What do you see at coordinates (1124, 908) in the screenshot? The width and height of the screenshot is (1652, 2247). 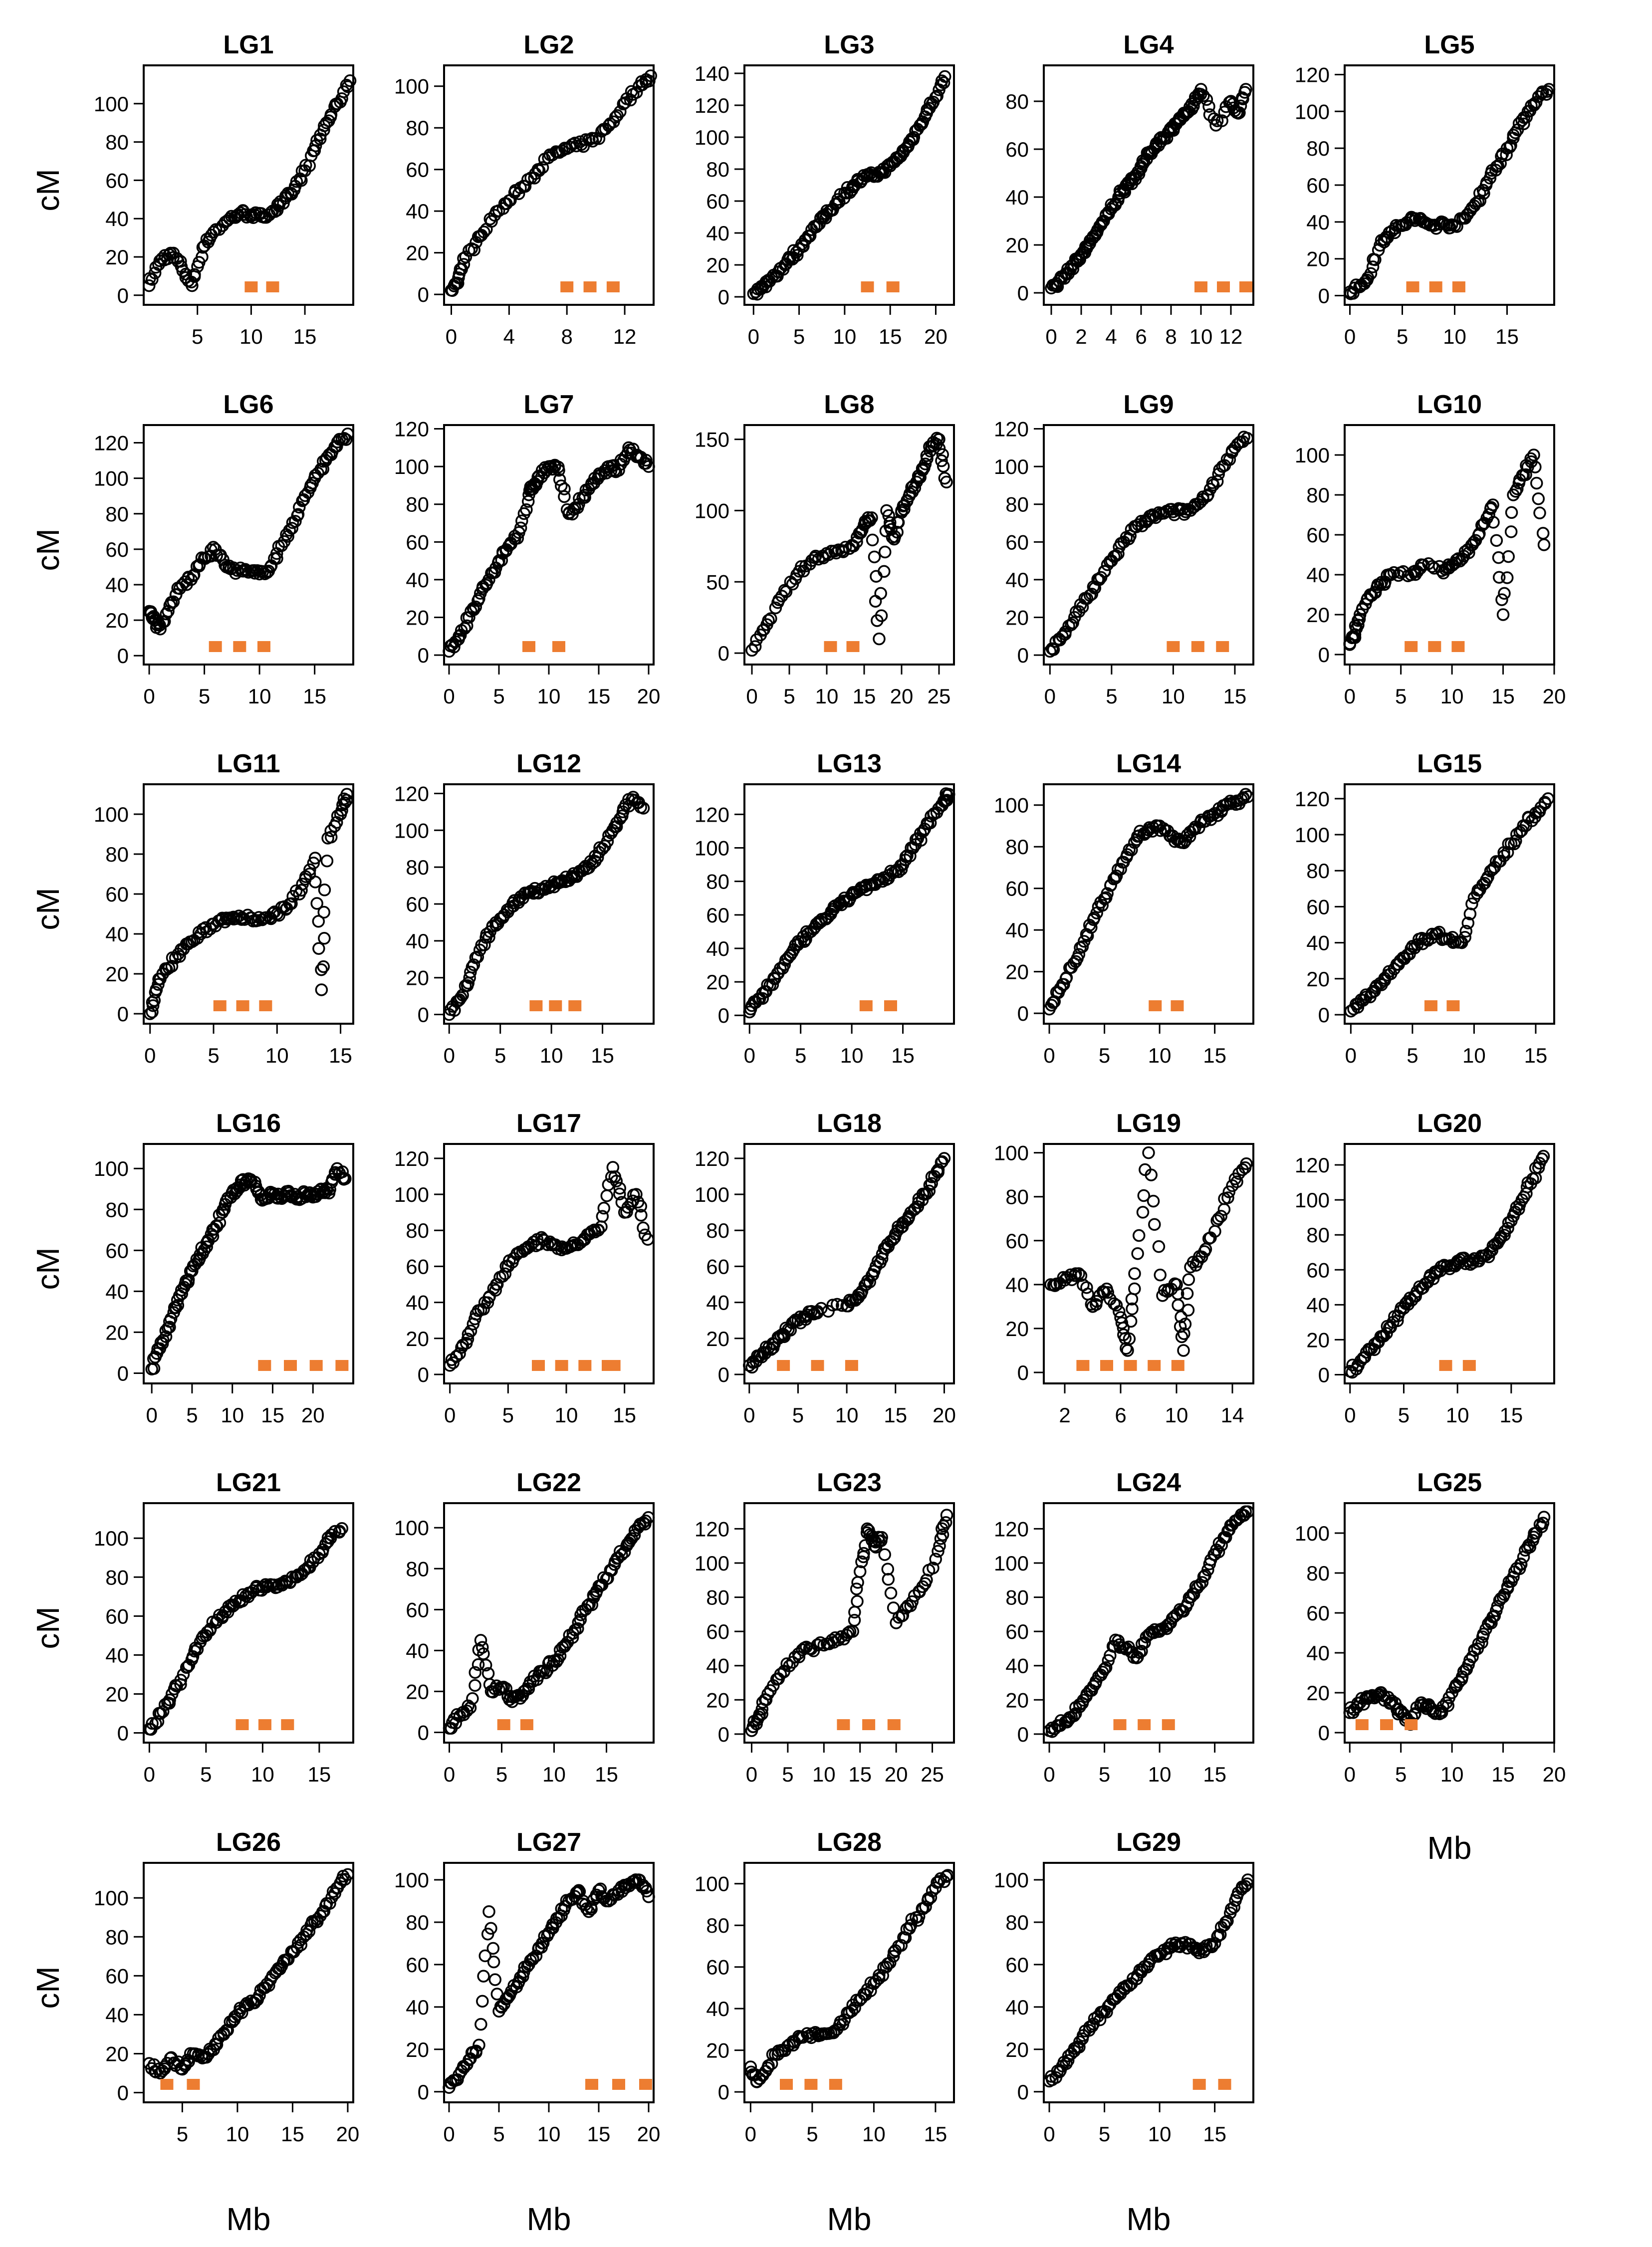 I see `panel-lg14: LG14 0 5 10 15 0 20 40 60 80 100` at bounding box center [1124, 908].